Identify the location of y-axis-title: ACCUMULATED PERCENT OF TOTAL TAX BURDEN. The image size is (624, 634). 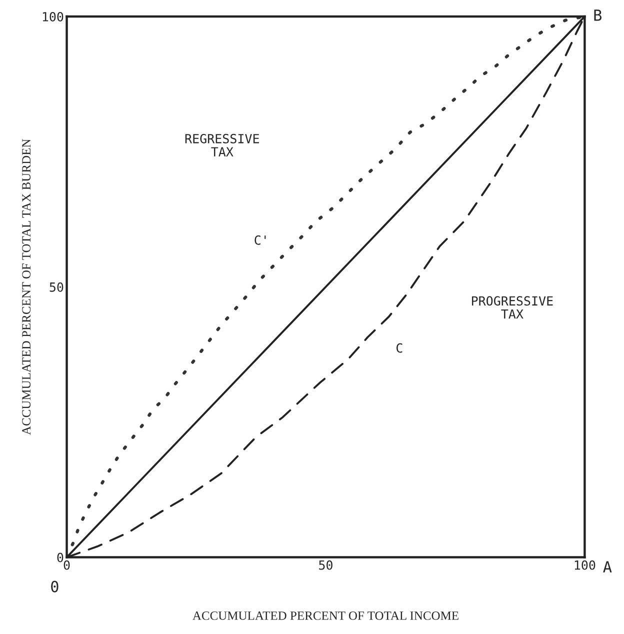
(26, 287).